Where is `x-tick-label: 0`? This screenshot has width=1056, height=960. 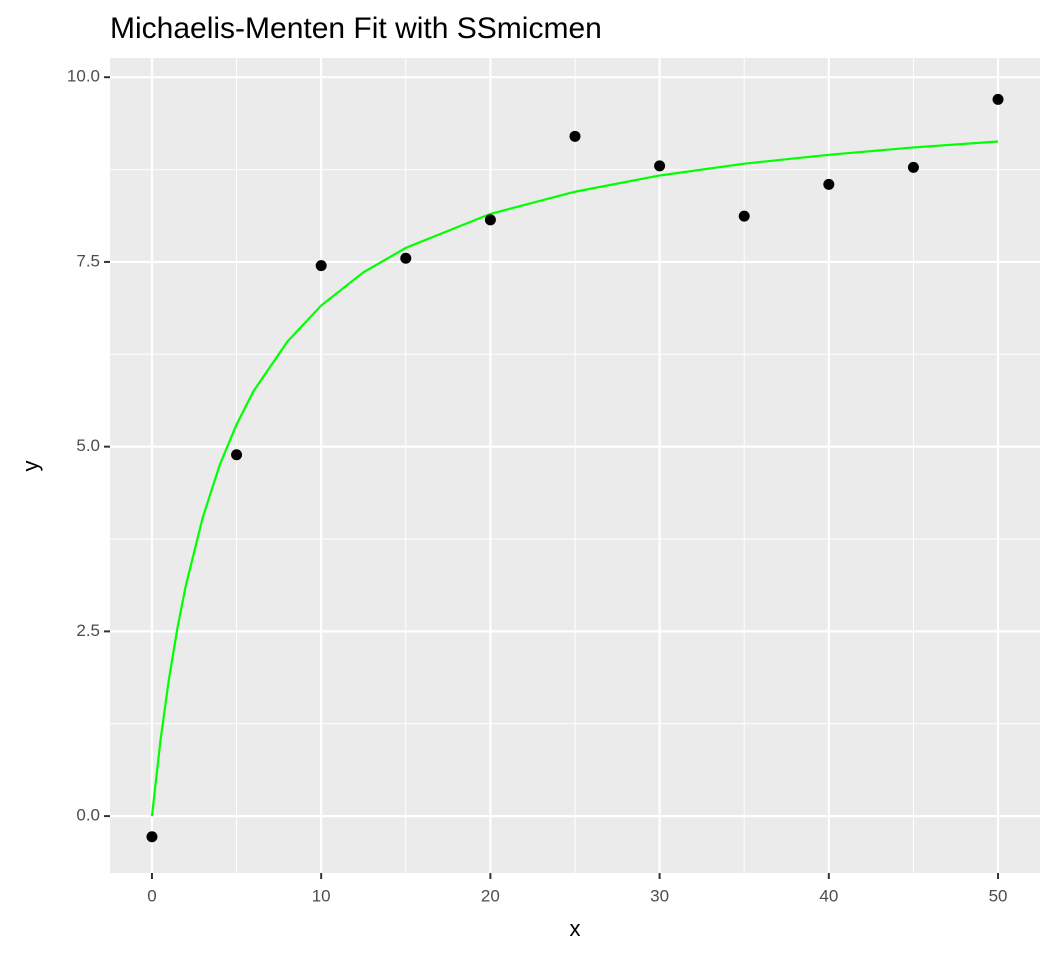 x-tick-label: 0 is located at coordinates (151, 895).